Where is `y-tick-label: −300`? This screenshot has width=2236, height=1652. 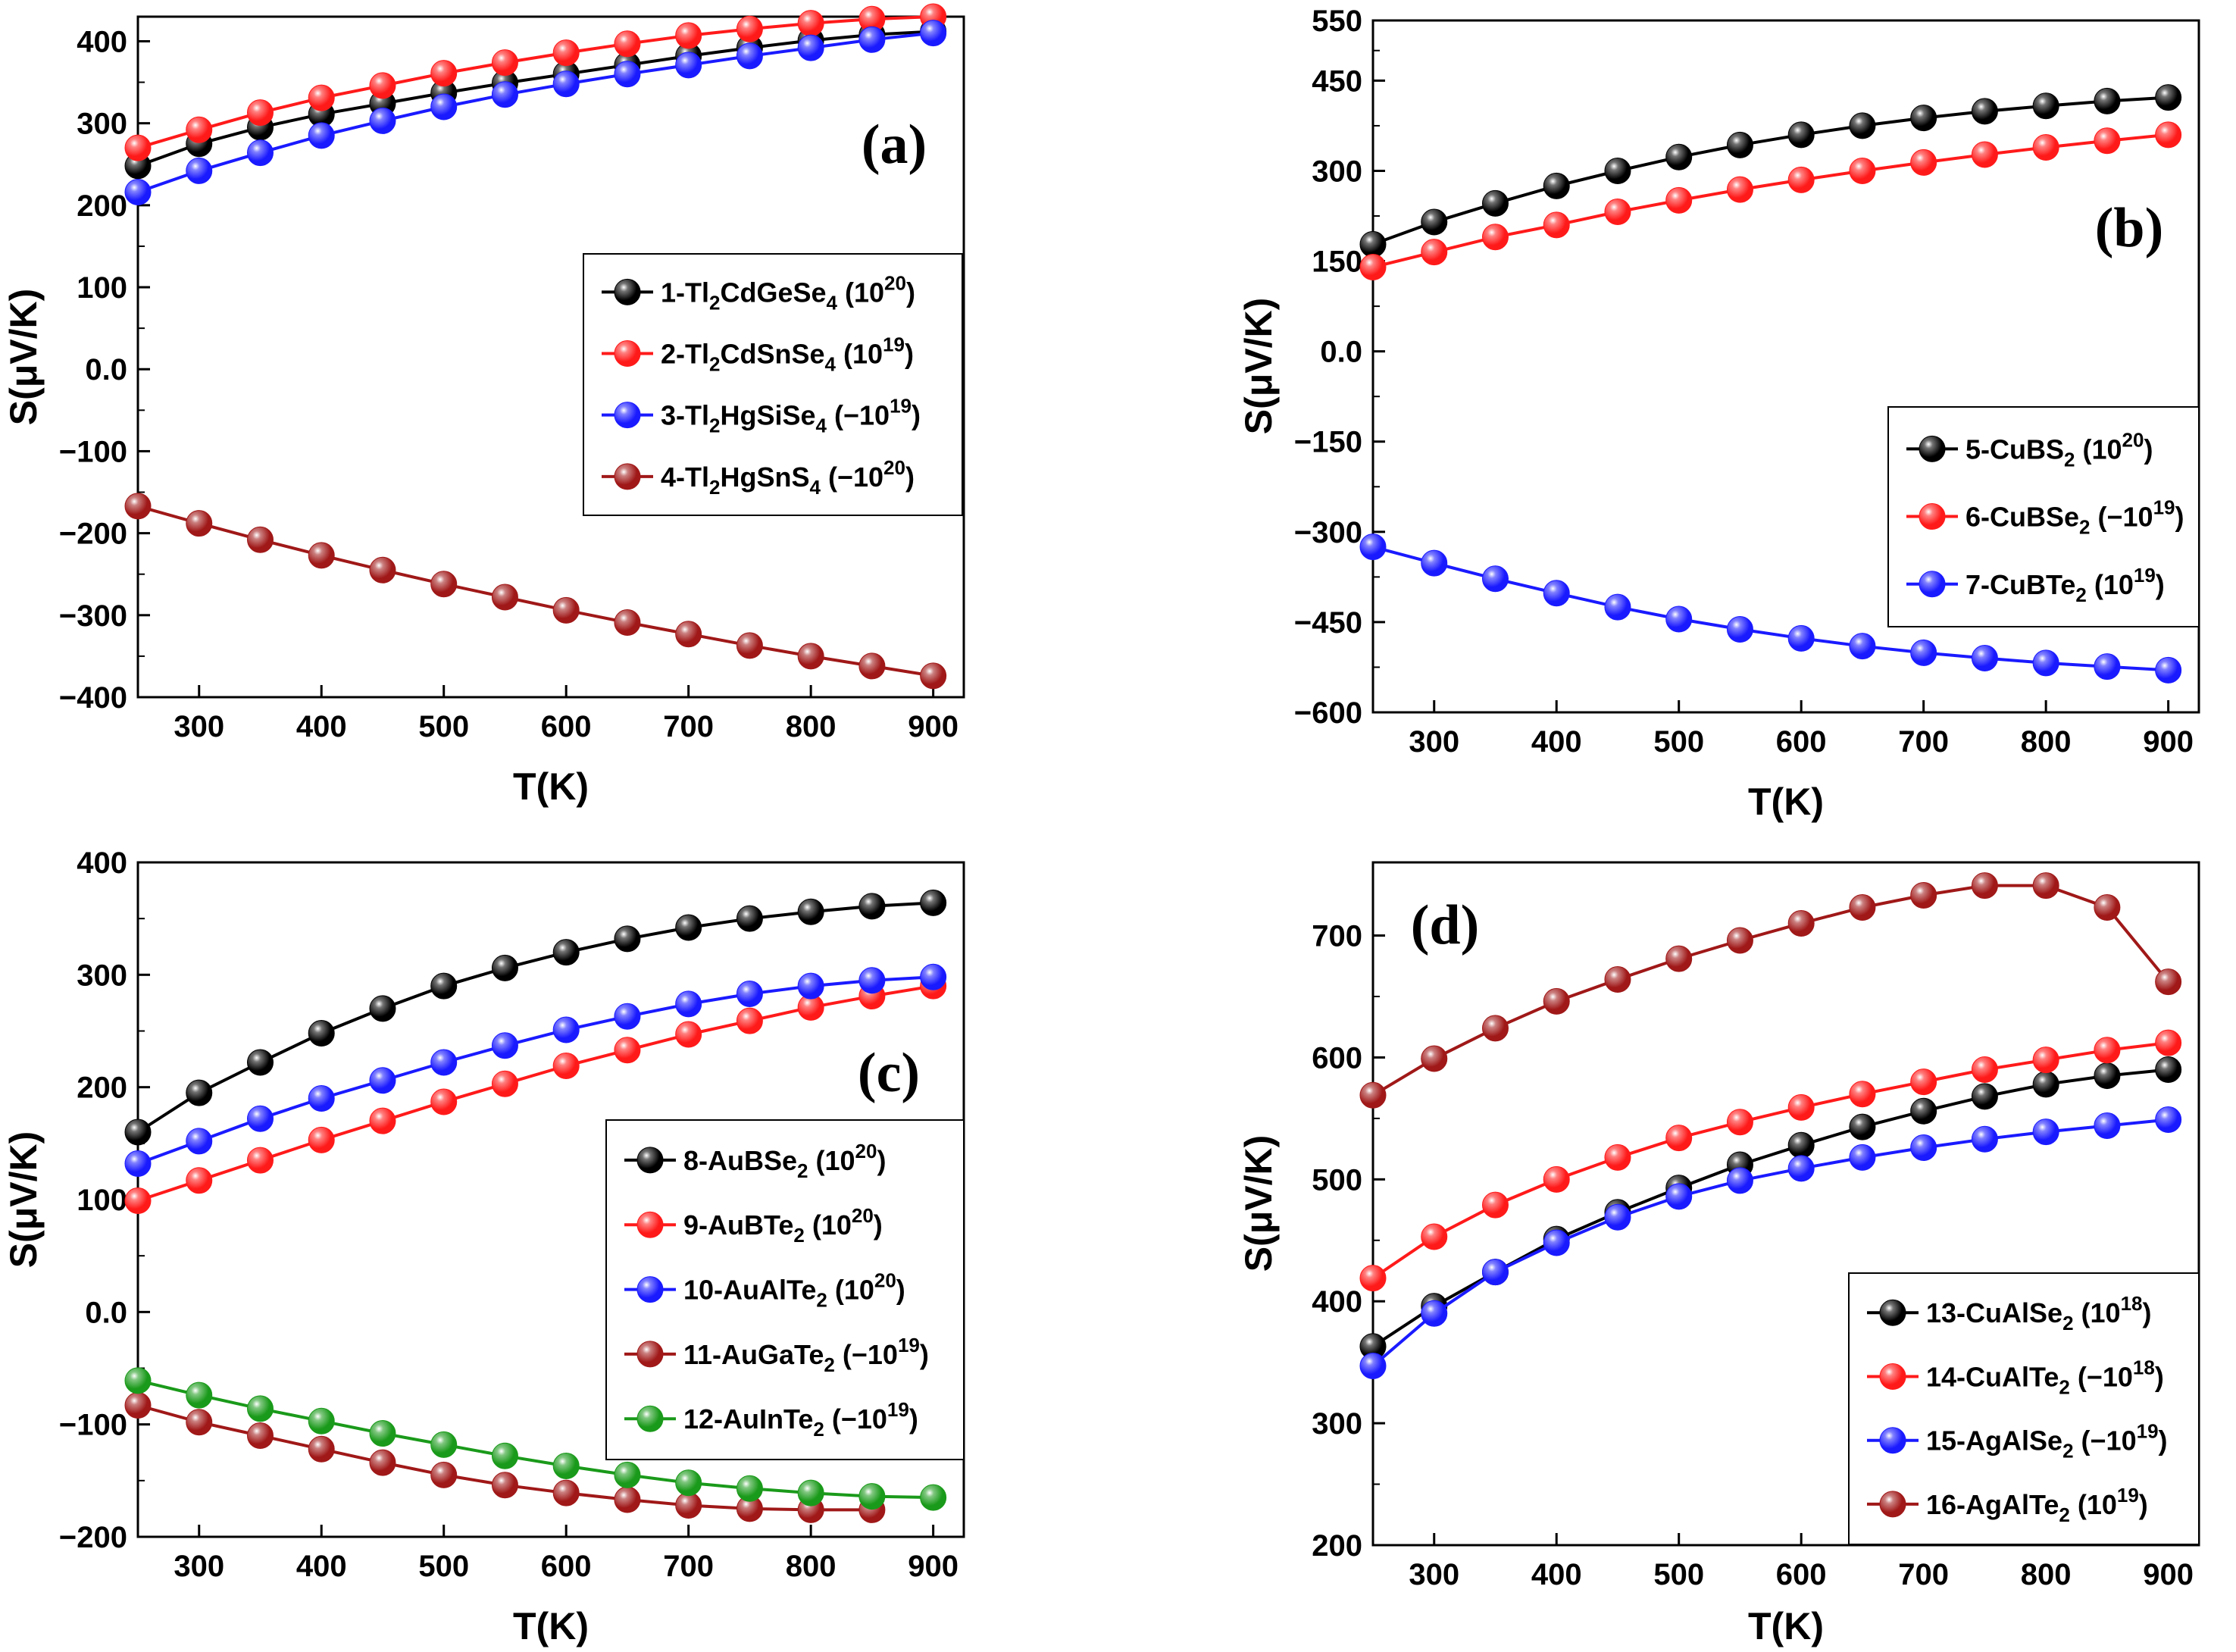
y-tick-label: −300 is located at coordinates (1328, 532).